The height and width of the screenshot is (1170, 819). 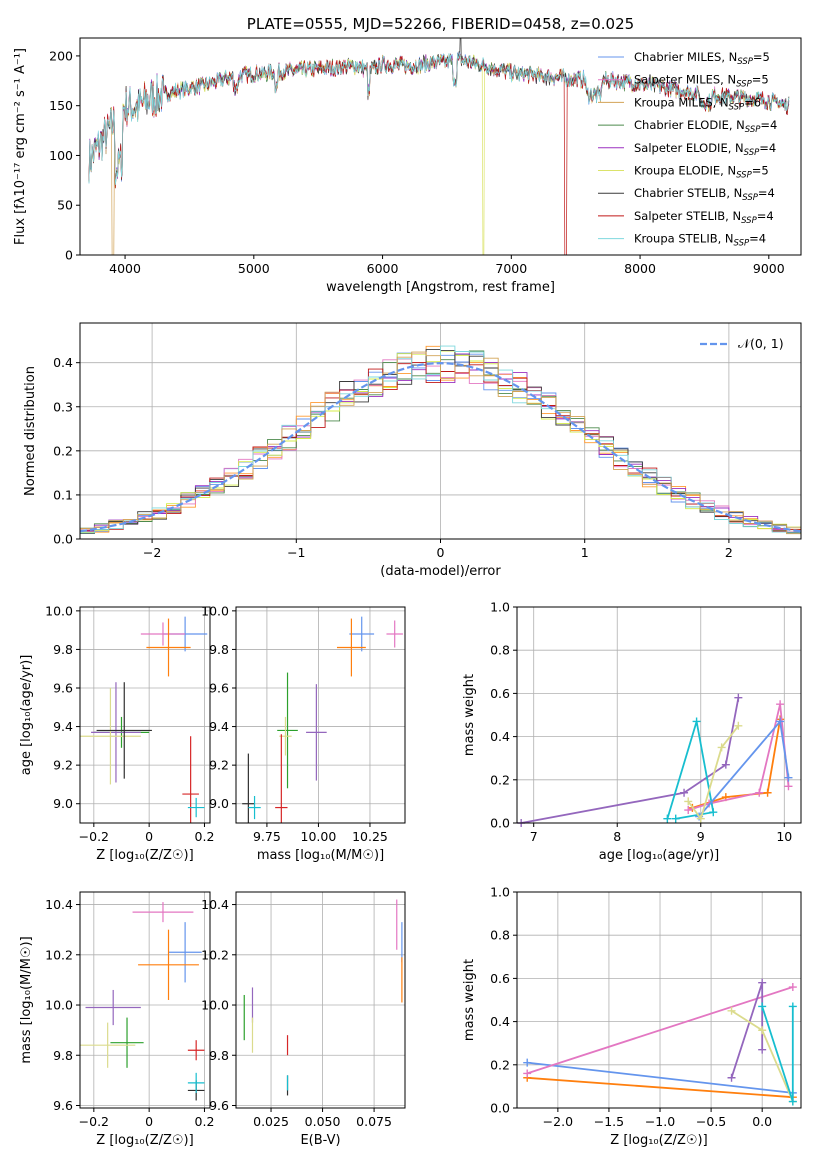 I want to click on x-tick-label: 6000, so click(x=383, y=268).